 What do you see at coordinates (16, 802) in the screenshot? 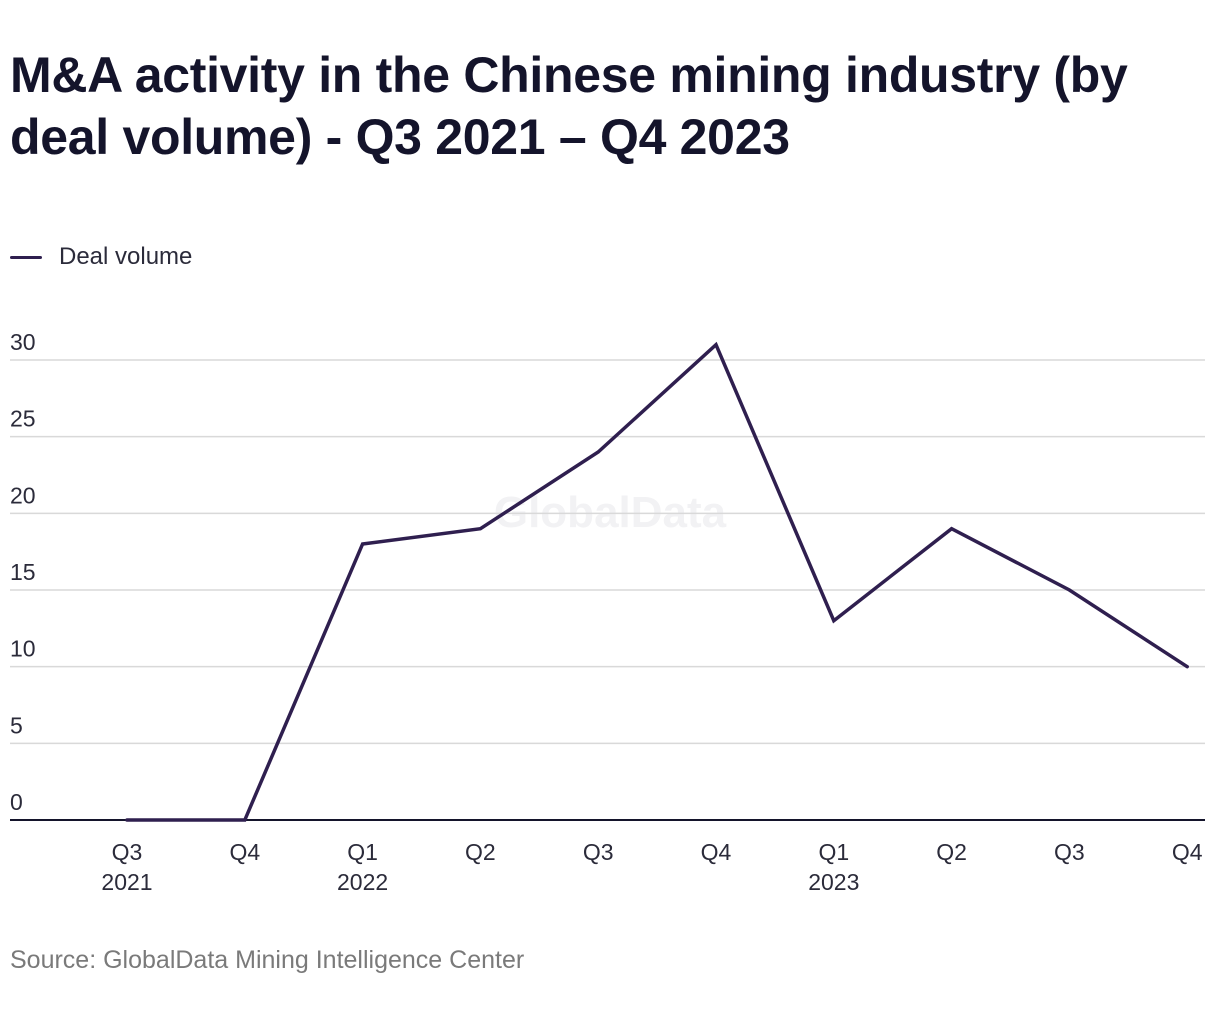
I see `y-tick-label: 0` at bounding box center [16, 802].